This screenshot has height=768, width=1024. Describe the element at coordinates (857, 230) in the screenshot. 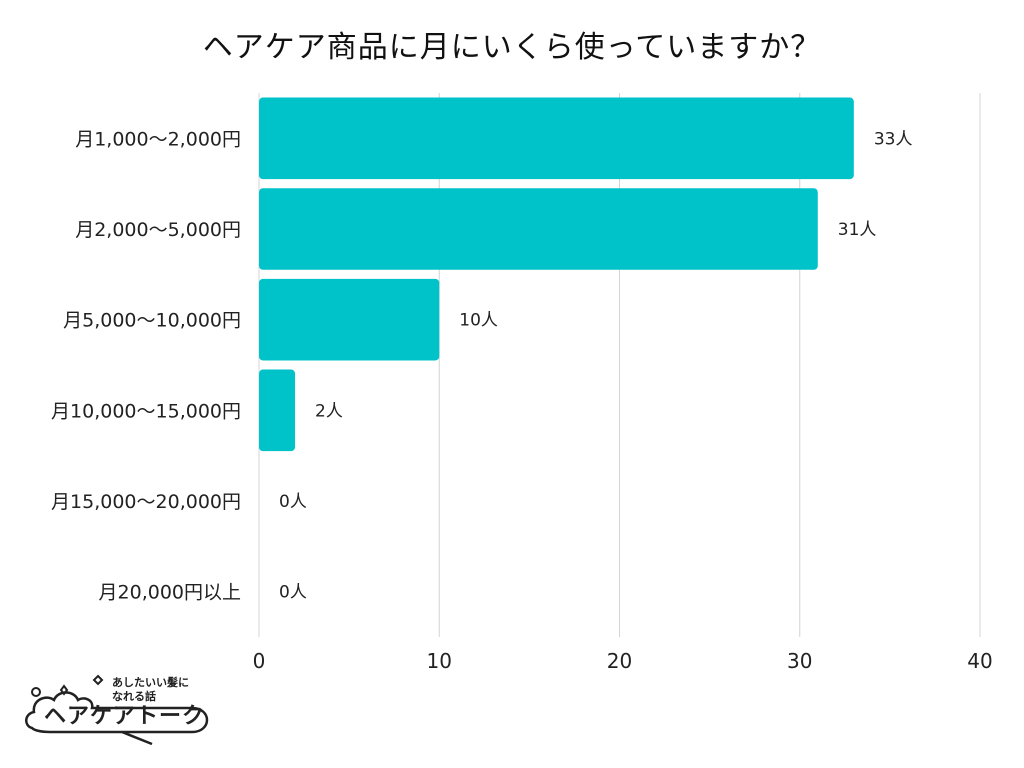

I see `value-label: 31人` at that location.